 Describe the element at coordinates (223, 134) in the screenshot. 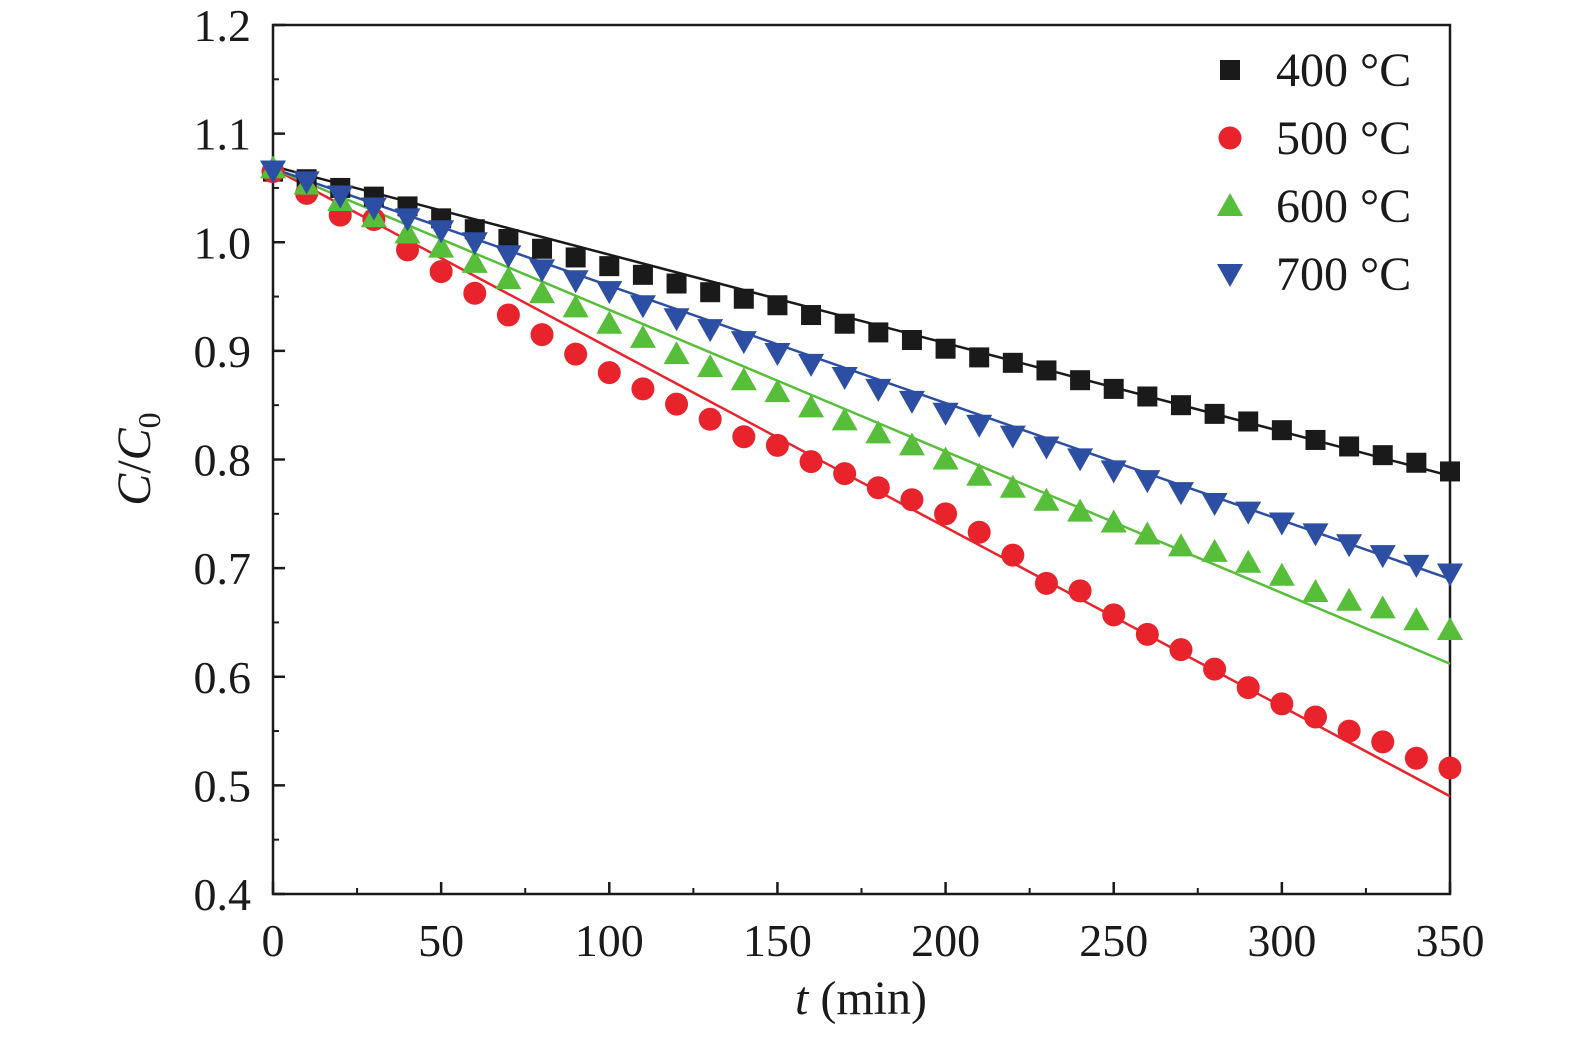

I see `y-tick-label: 1.1` at that location.